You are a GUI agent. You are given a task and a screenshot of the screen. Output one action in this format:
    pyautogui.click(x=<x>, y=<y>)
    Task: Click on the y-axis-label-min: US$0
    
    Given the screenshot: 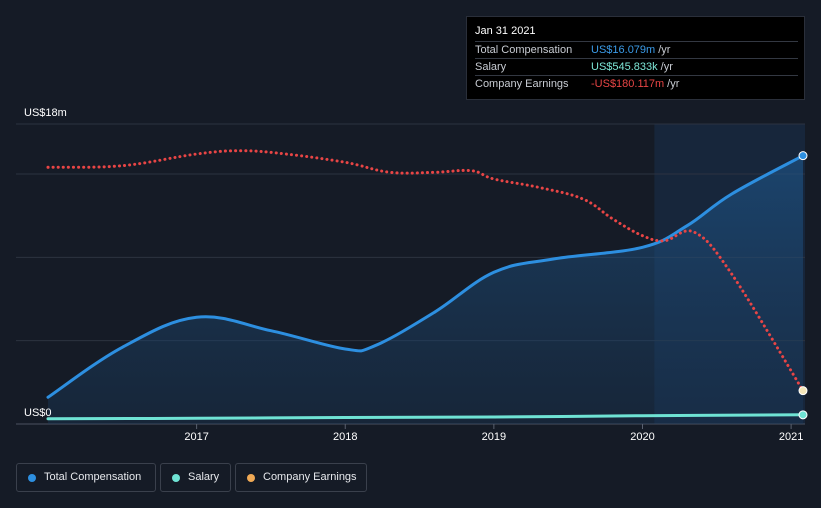 What is the action you would take?
    pyautogui.click(x=38, y=413)
    